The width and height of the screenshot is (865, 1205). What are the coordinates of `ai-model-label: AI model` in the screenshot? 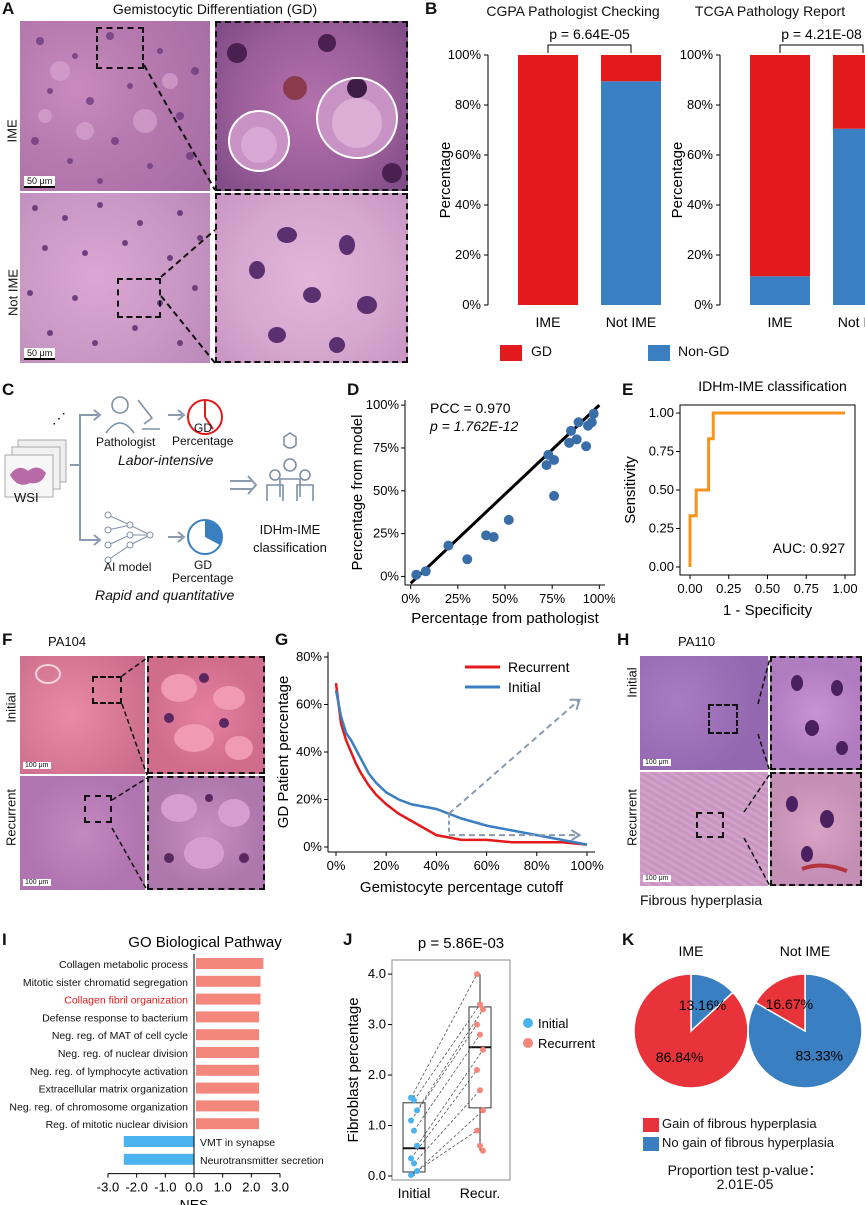 It's located at (128, 567).